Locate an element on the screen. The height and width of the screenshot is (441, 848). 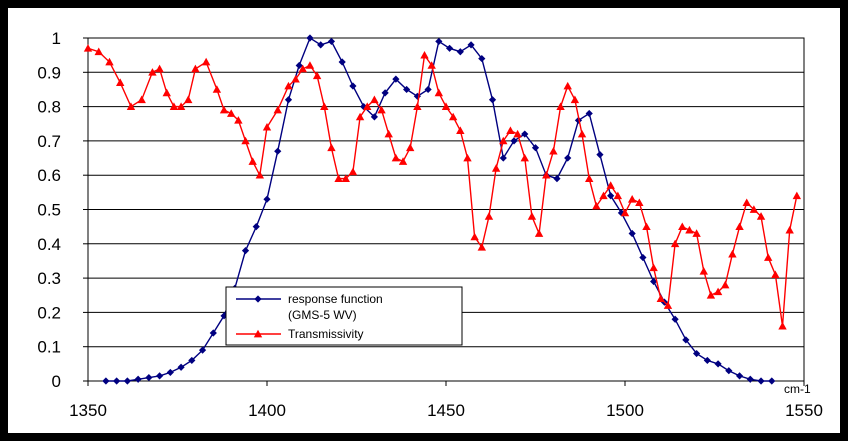
y-tick-label: 0.4 is located at coordinates (49, 244).